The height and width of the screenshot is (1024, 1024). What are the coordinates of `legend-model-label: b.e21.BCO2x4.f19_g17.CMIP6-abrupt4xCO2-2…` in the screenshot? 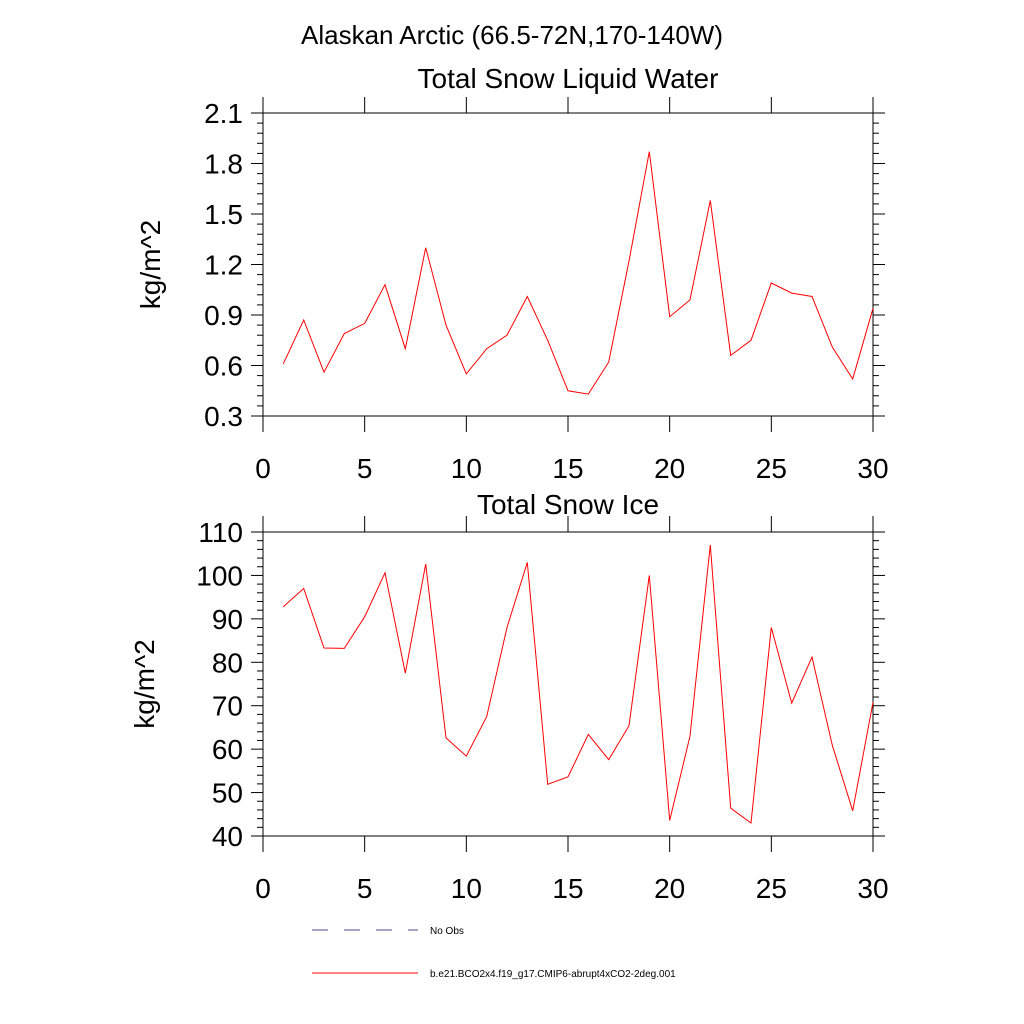 It's located at (553, 974).